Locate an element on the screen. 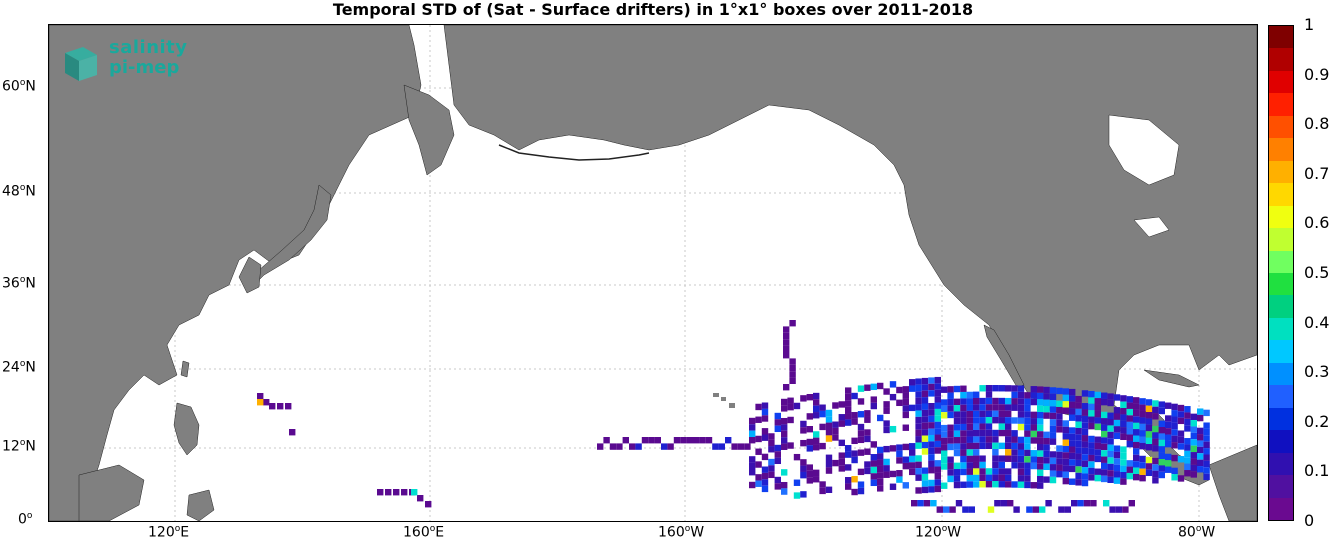 This screenshot has height=544, width=1333. colorbar-tick-label: 0.3 is located at coordinates (1317, 372).